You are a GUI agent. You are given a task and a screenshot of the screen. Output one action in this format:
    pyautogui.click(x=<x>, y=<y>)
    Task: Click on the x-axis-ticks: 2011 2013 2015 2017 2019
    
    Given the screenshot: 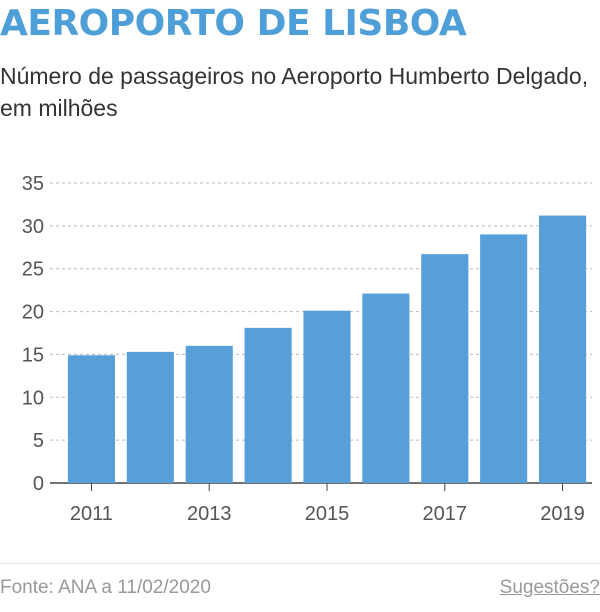 What is the action you would take?
    pyautogui.click(x=327, y=504)
    